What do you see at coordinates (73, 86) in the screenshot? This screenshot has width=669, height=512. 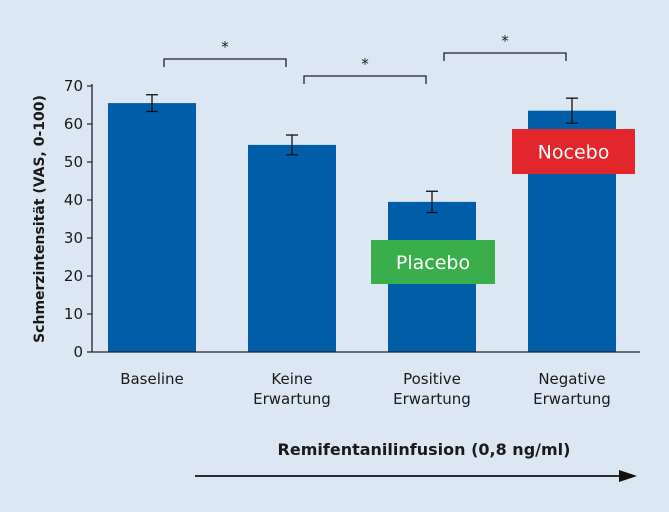 I see `y-tick-label: 70` at bounding box center [73, 86].